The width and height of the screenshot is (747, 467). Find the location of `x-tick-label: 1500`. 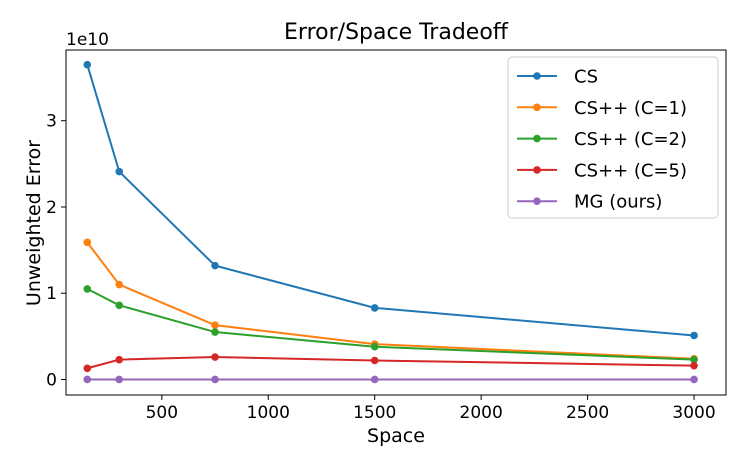

x-tick-label: 1500 is located at coordinates (374, 413).